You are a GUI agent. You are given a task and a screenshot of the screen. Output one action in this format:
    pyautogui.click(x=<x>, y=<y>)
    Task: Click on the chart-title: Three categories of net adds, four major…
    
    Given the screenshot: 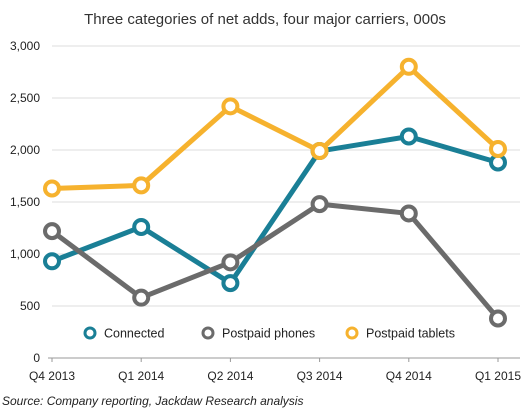 What is the action you would take?
    pyautogui.click(x=265, y=19)
    